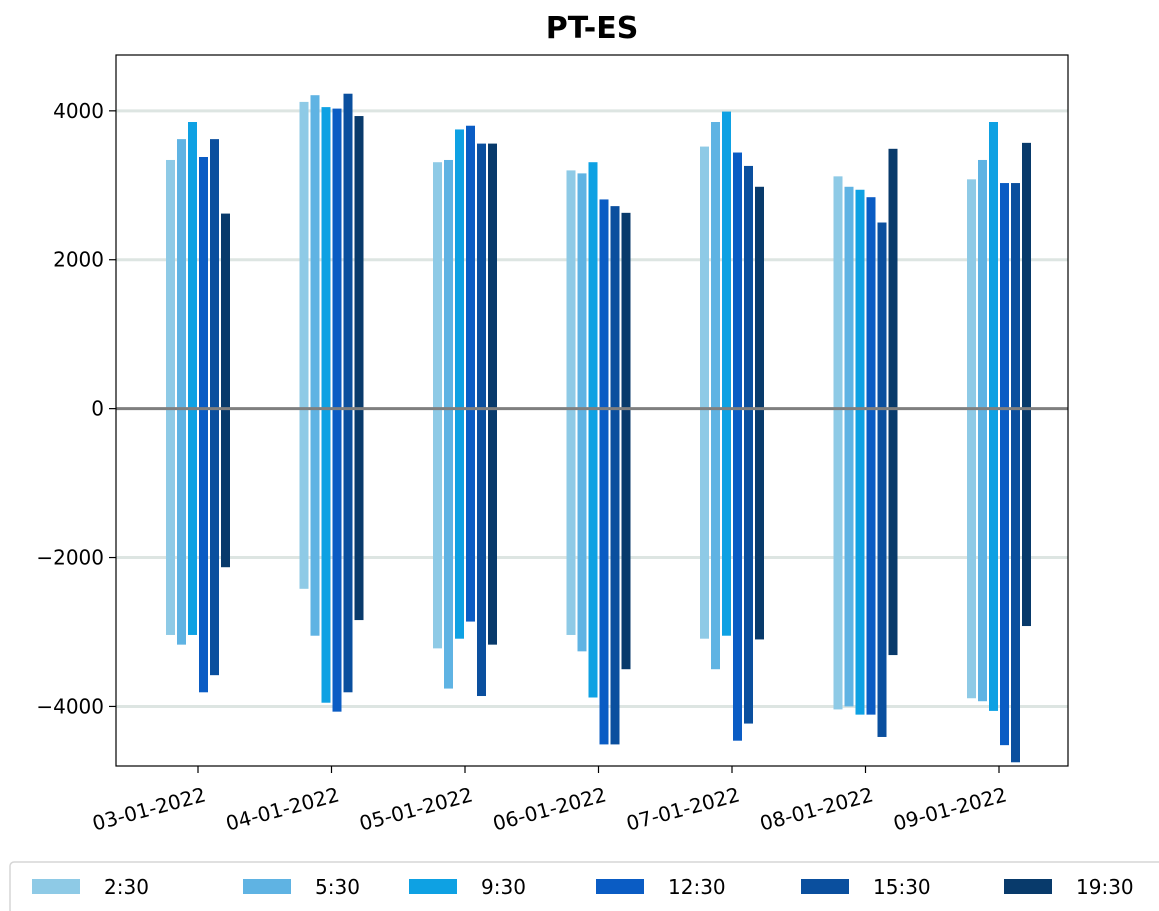 The image size is (1159, 911). I want to click on legend-label: 12:30, so click(697, 887).